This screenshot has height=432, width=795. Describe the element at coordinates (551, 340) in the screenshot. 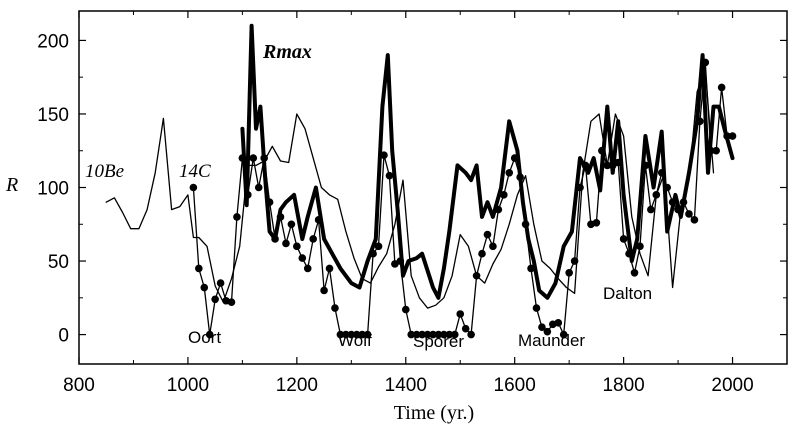

I see `label-maunder: Maunder` at that location.